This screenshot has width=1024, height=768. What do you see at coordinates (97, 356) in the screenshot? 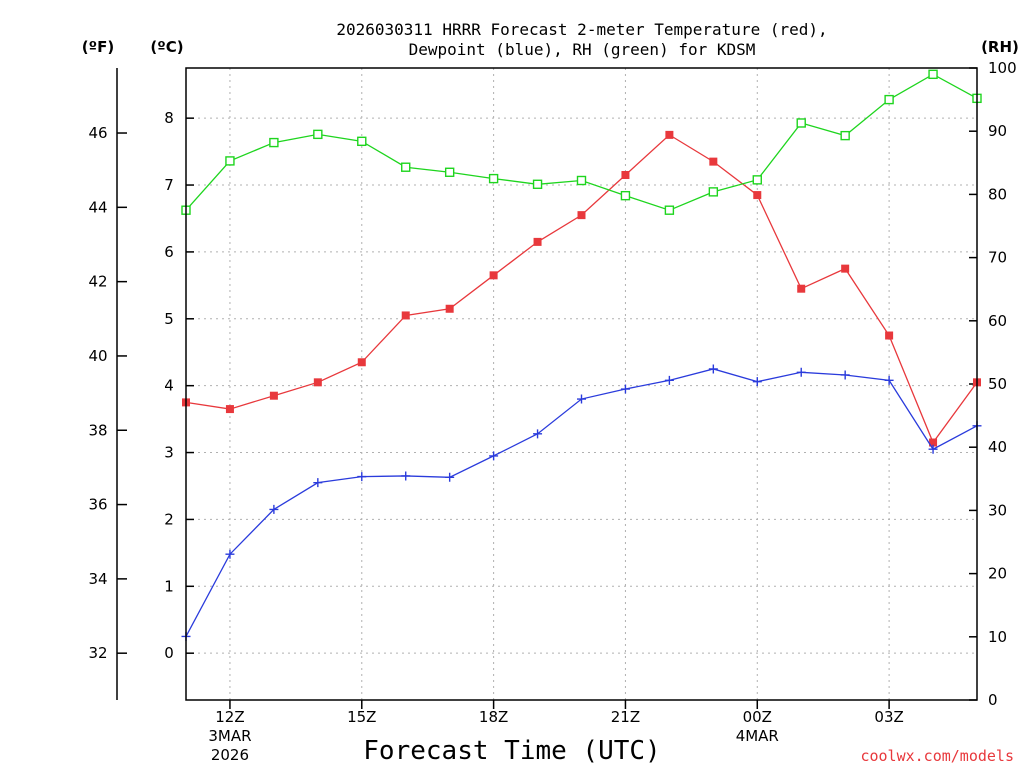
I see `fahrenheit-tick-label: 40` at bounding box center [97, 356].